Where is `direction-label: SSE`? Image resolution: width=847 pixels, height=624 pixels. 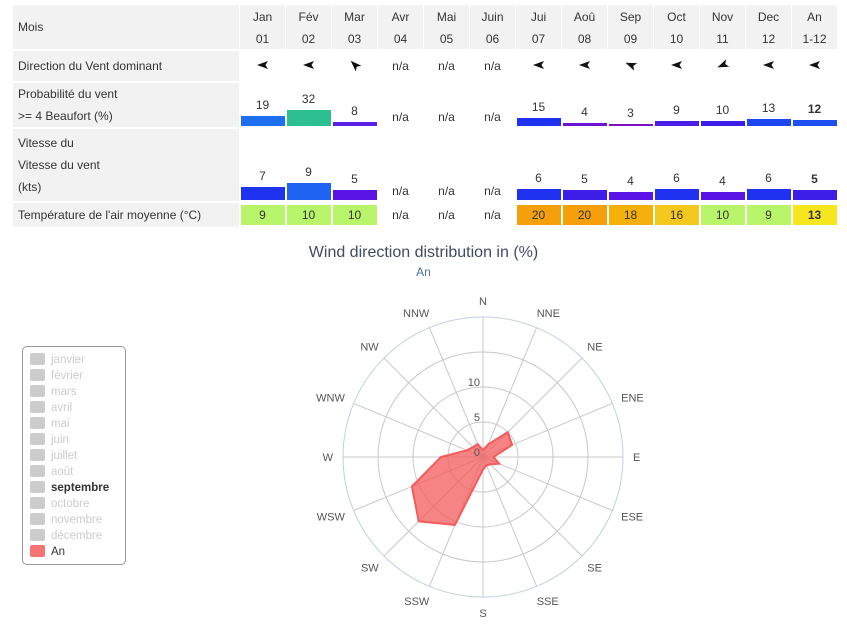 direction-label: SSE is located at coordinates (548, 602).